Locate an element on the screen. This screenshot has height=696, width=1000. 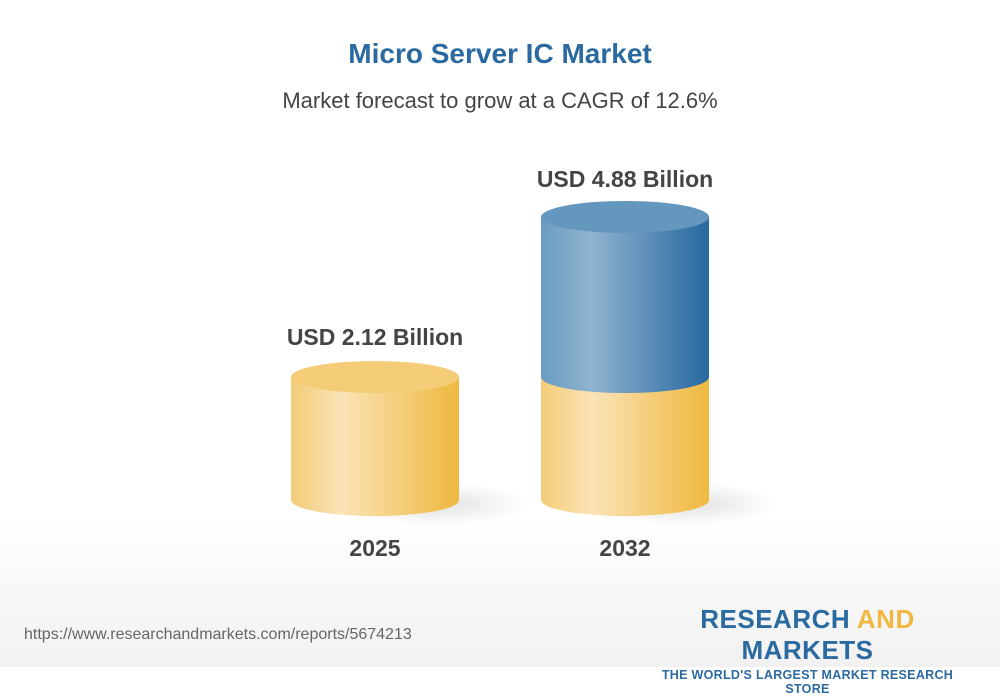
logo-text-and: AND is located at coordinates (885, 619).